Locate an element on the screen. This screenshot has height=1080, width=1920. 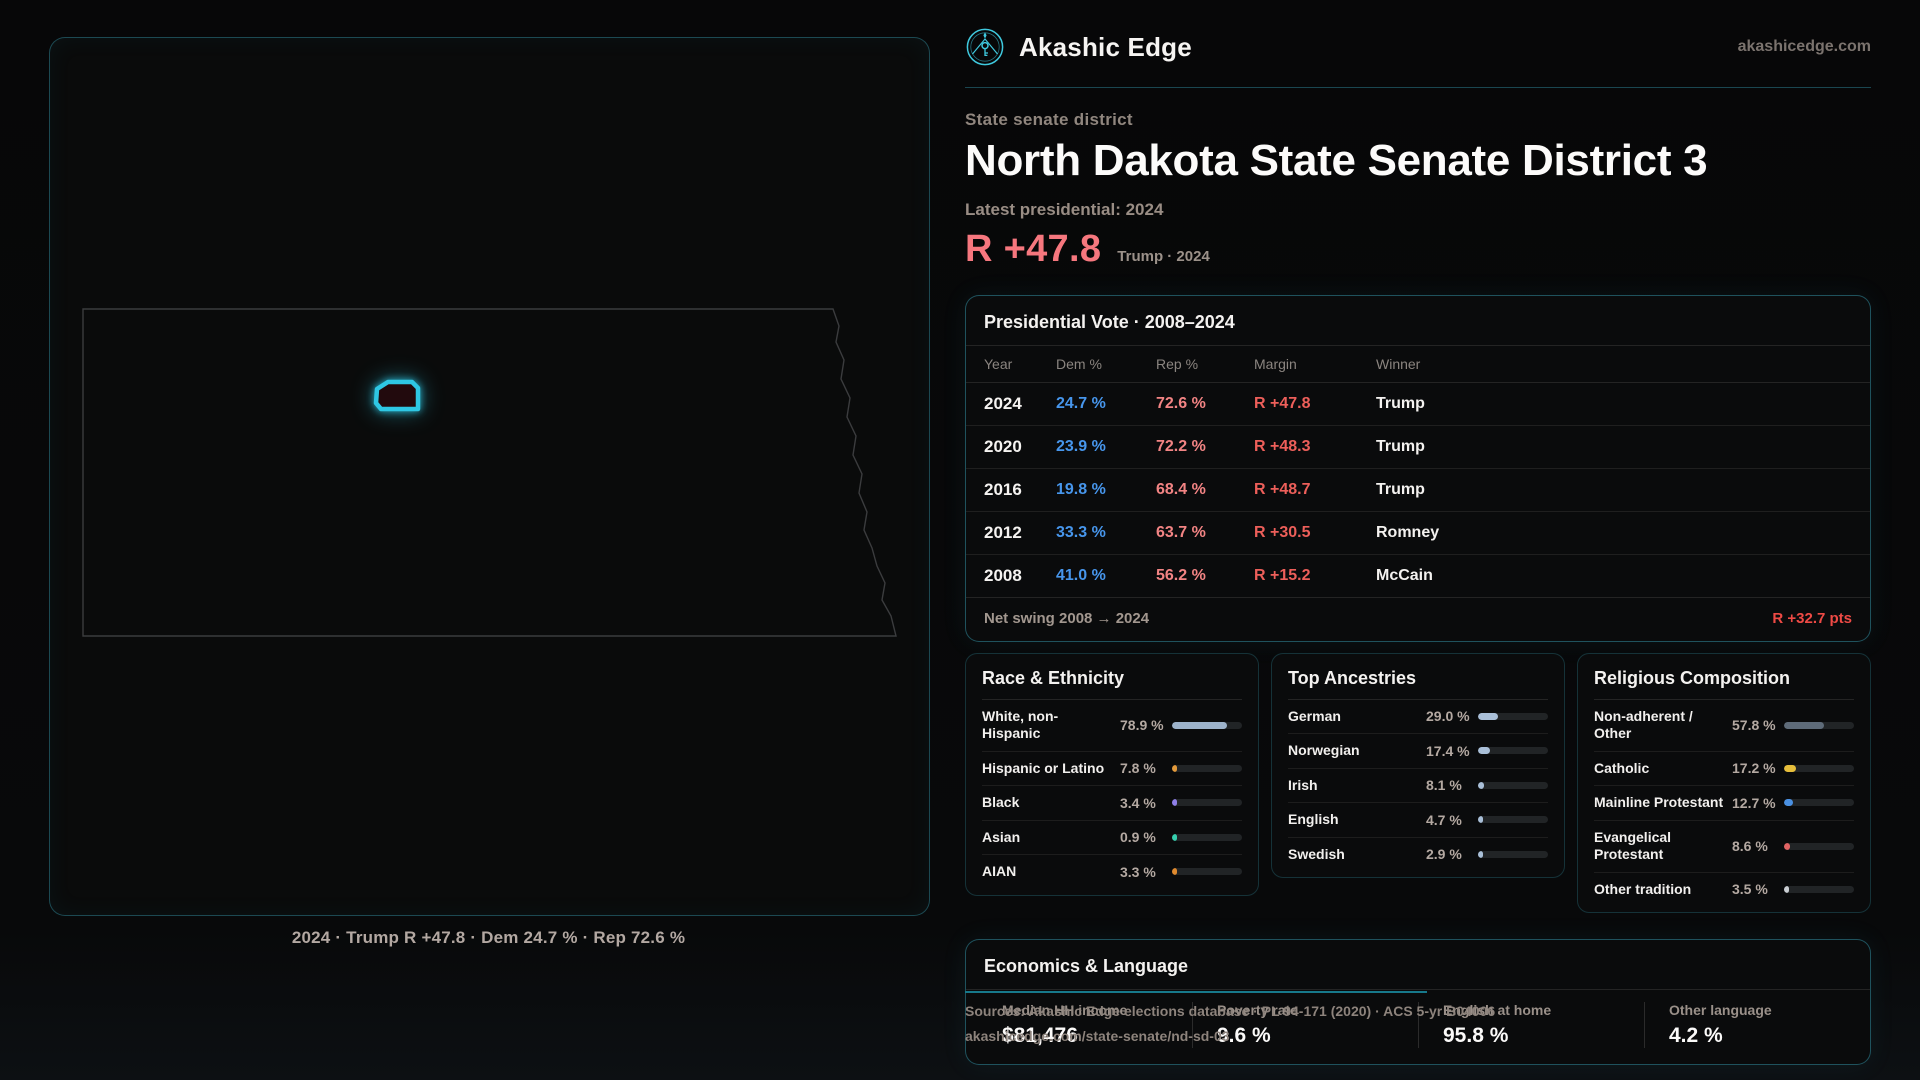
stat-value: 2.9 % is located at coordinates (1444, 854).